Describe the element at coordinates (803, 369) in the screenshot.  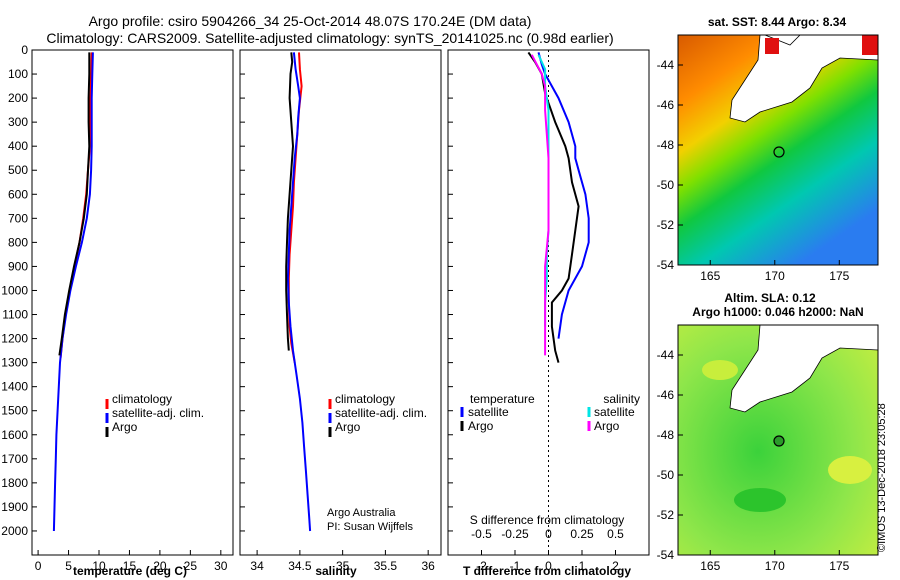
I see `sla-new-zealand-landmass` at that location.